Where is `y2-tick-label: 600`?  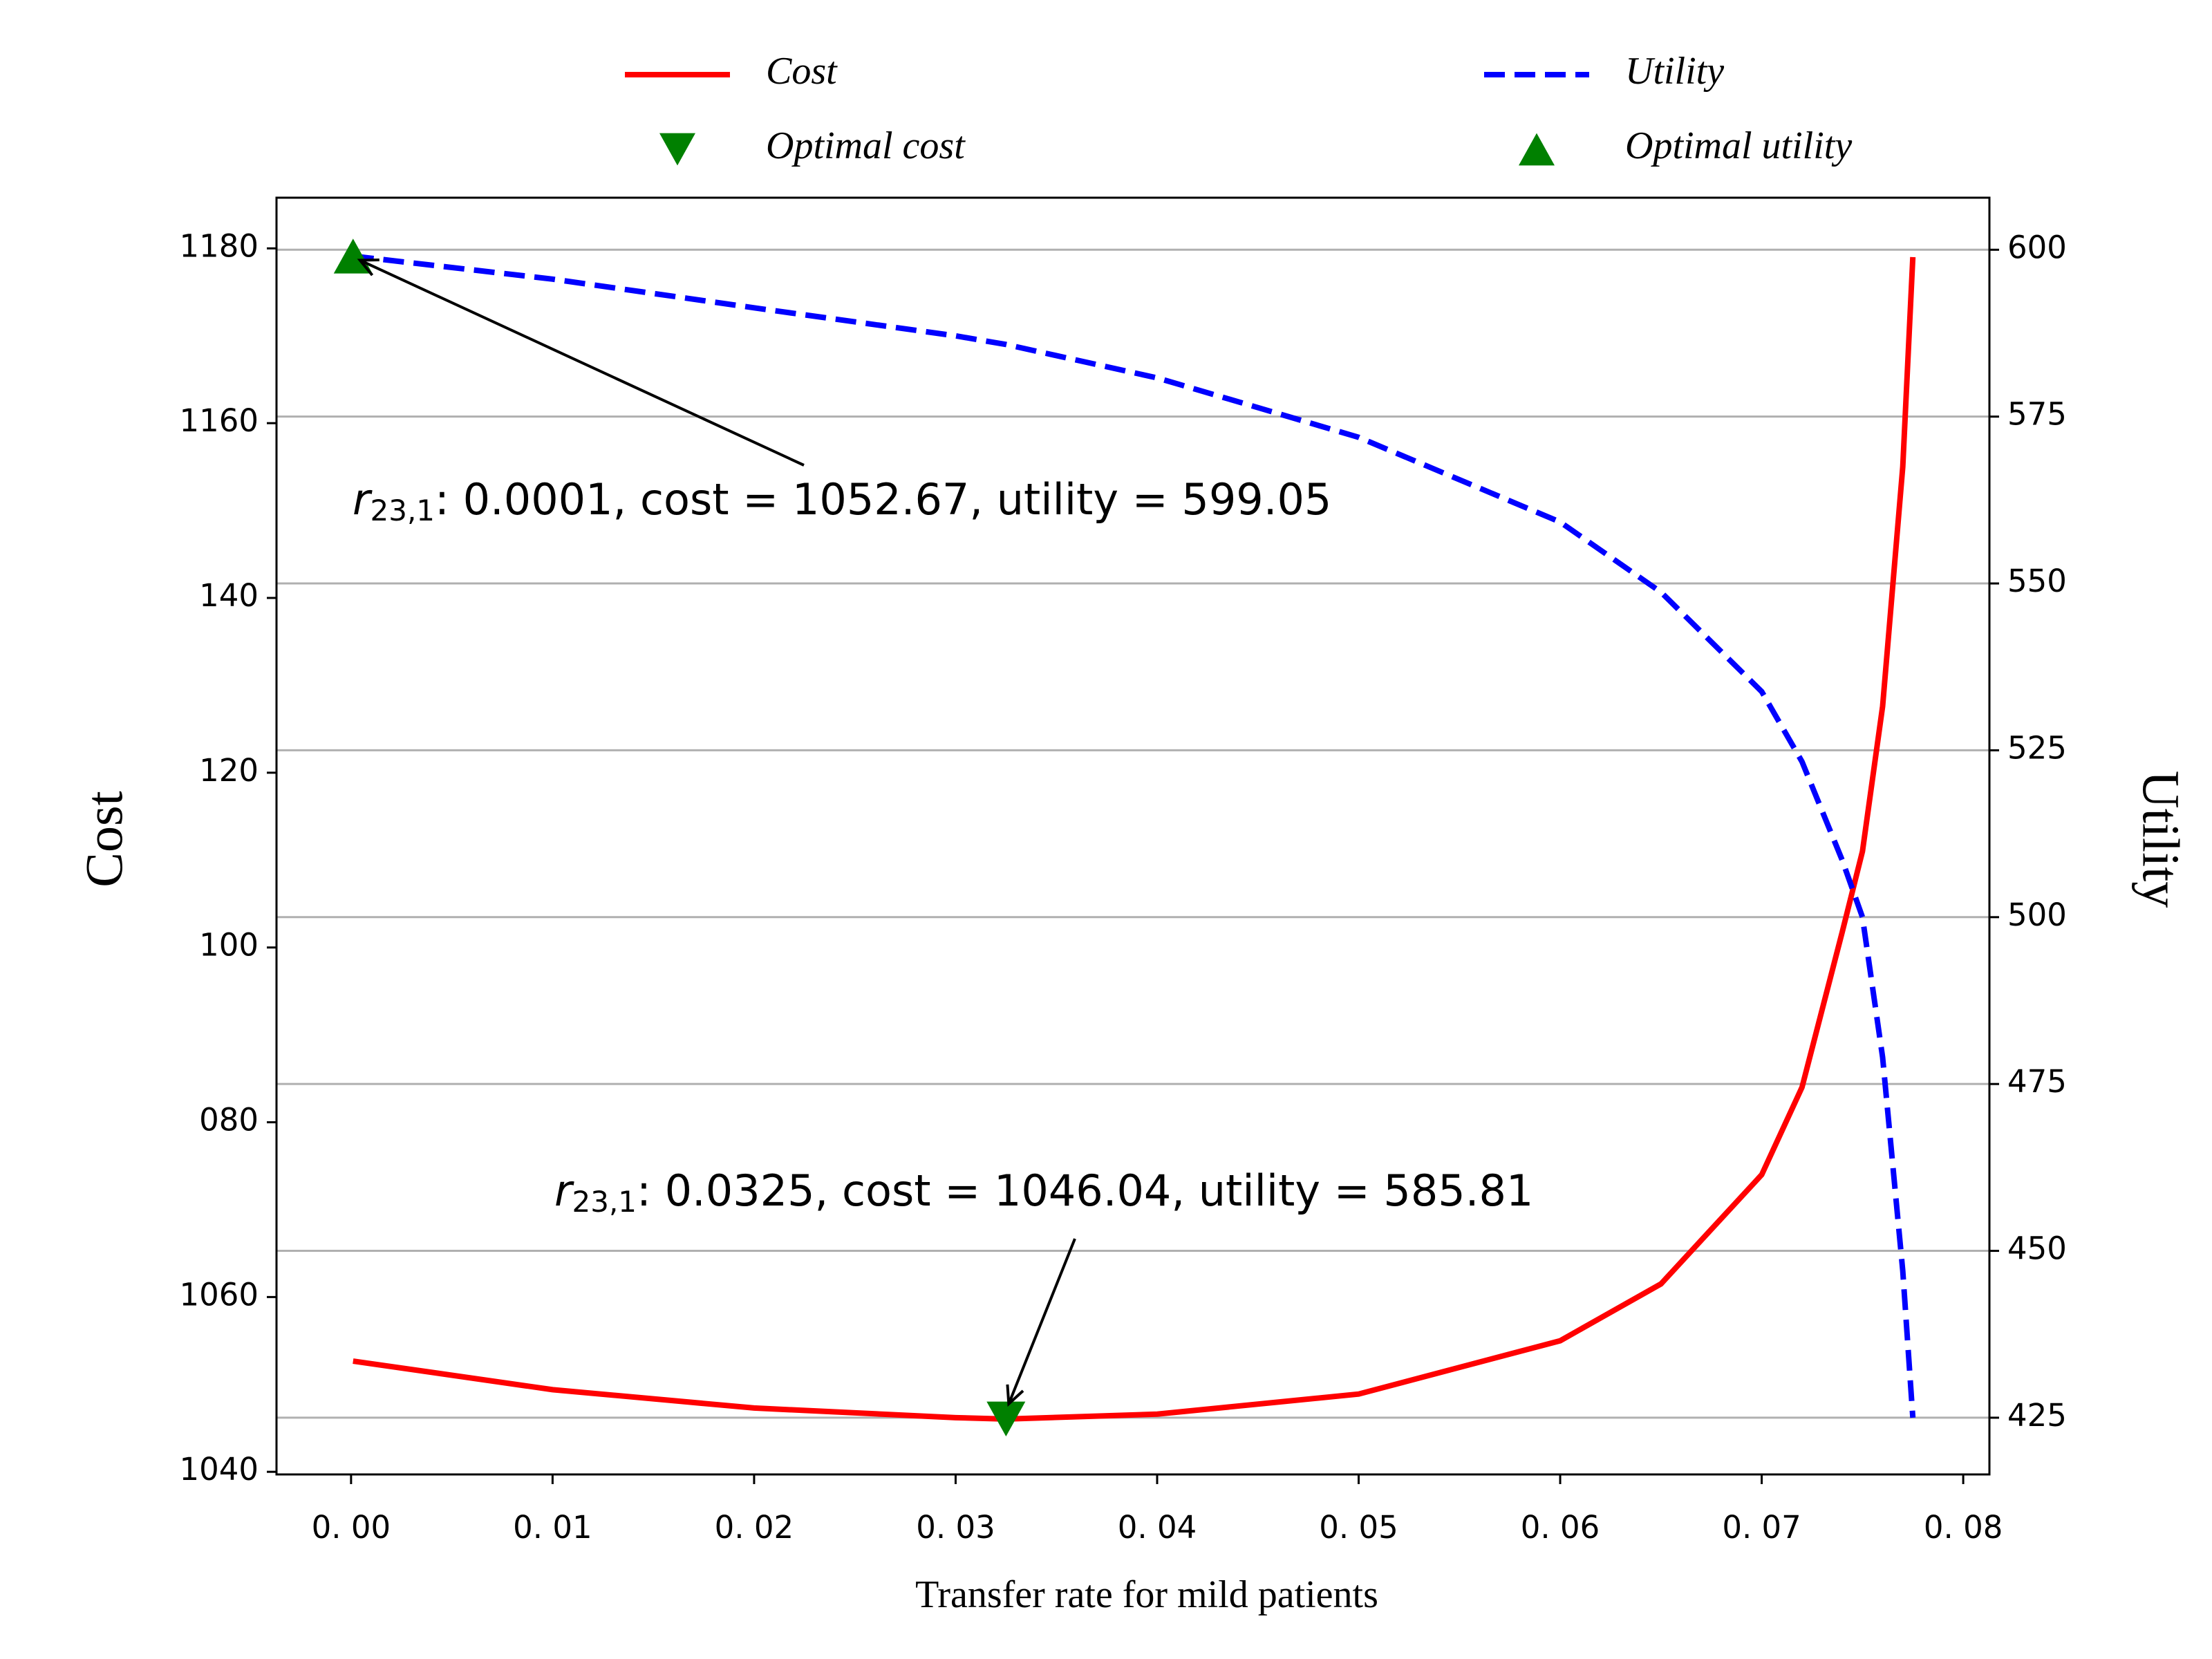
y2-tick-label: 600 is located at coordinates (2037, 247).